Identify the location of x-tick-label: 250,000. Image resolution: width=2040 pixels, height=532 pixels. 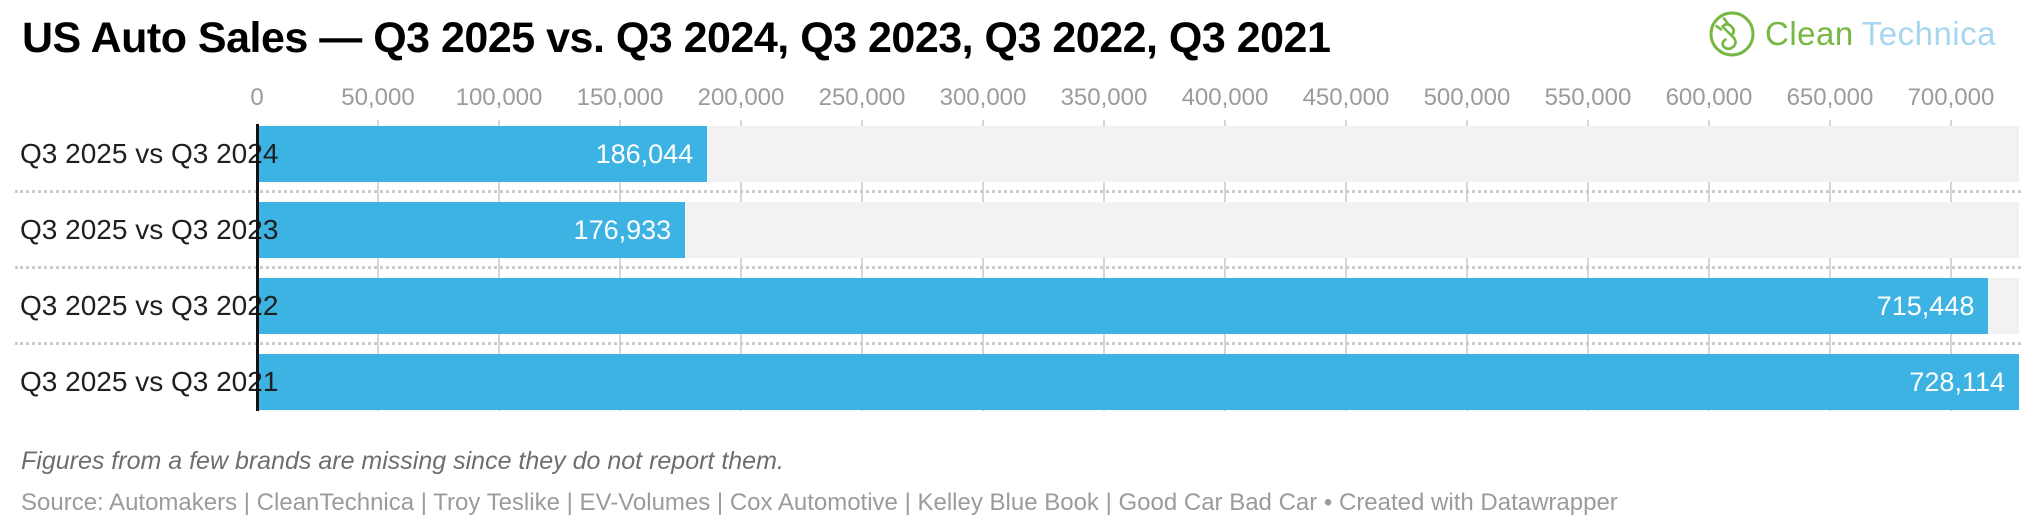
(862, 97).